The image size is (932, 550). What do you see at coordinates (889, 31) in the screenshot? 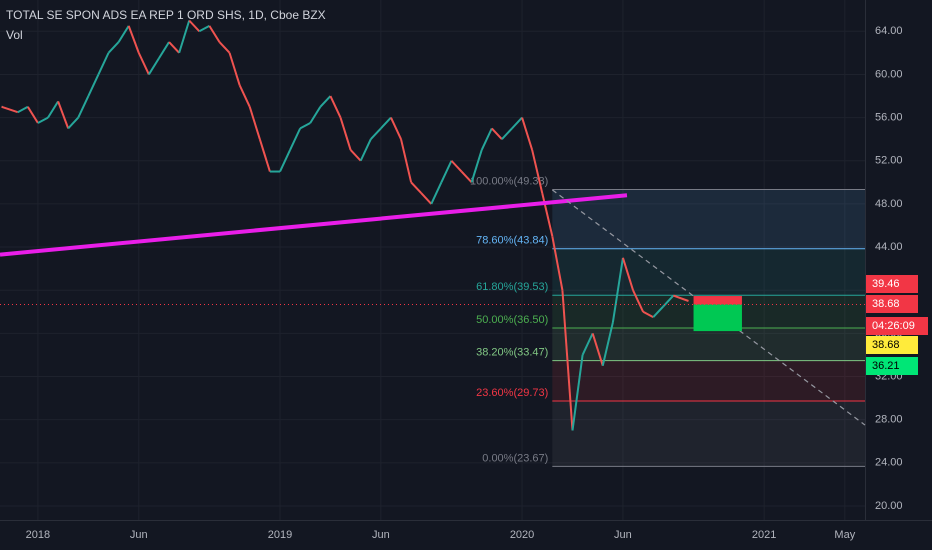
I see `y-tick-label: 64.00` at bounding box center [889, 31].